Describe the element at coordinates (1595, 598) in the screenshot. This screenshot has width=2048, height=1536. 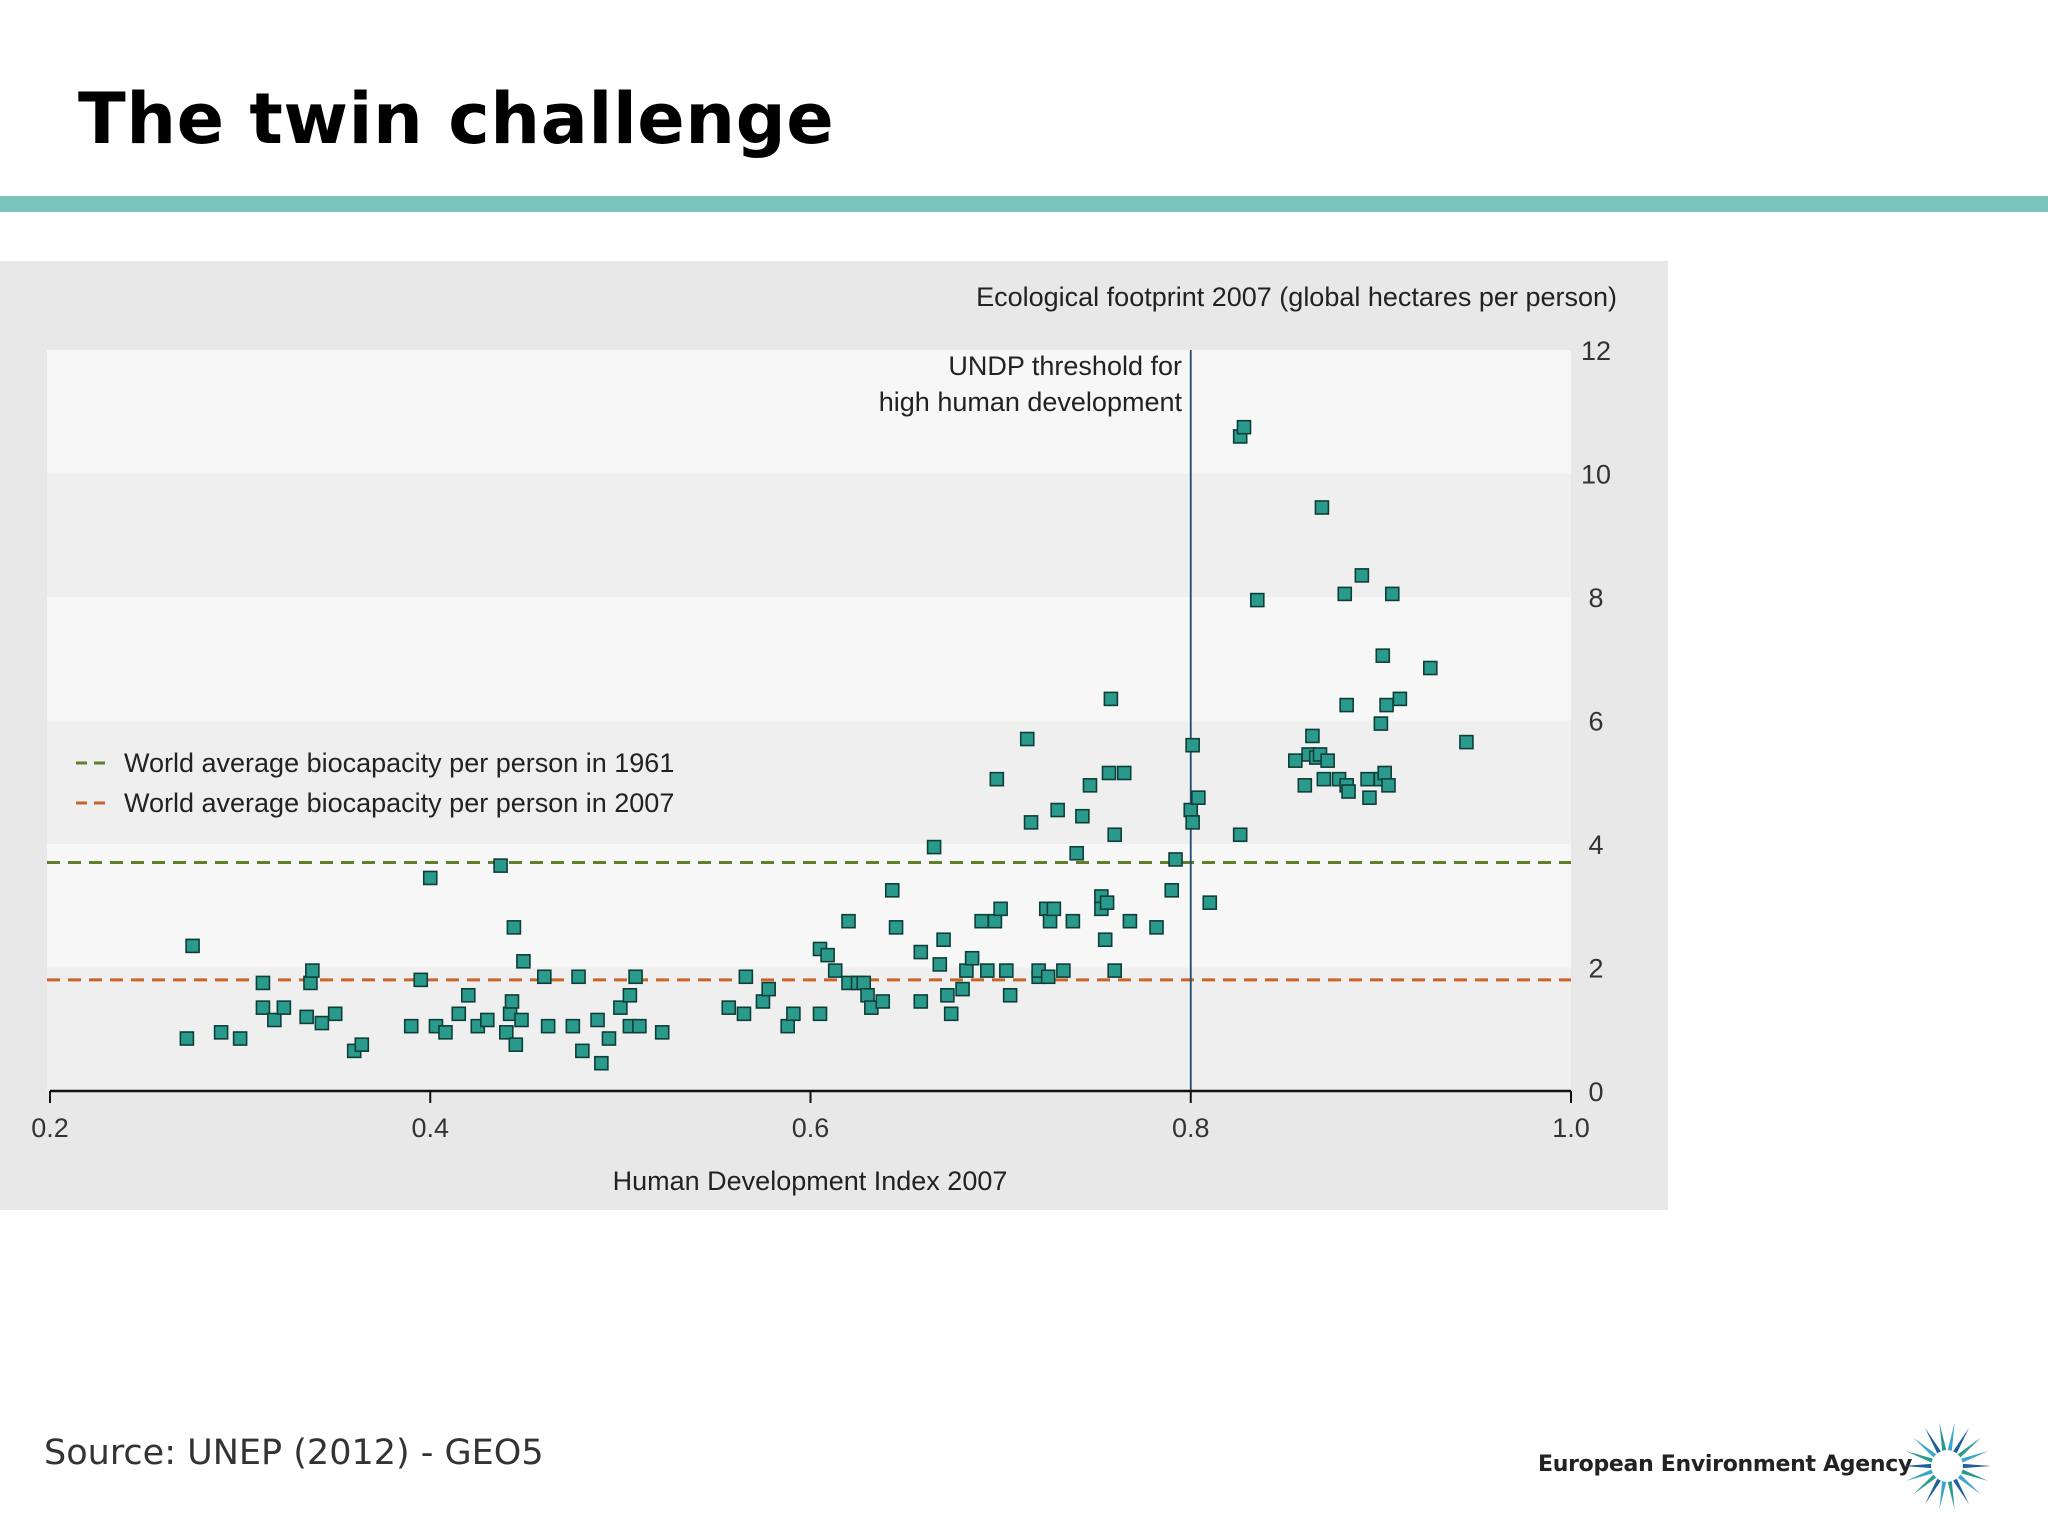
I see `y-tick-label: 8` at that location.